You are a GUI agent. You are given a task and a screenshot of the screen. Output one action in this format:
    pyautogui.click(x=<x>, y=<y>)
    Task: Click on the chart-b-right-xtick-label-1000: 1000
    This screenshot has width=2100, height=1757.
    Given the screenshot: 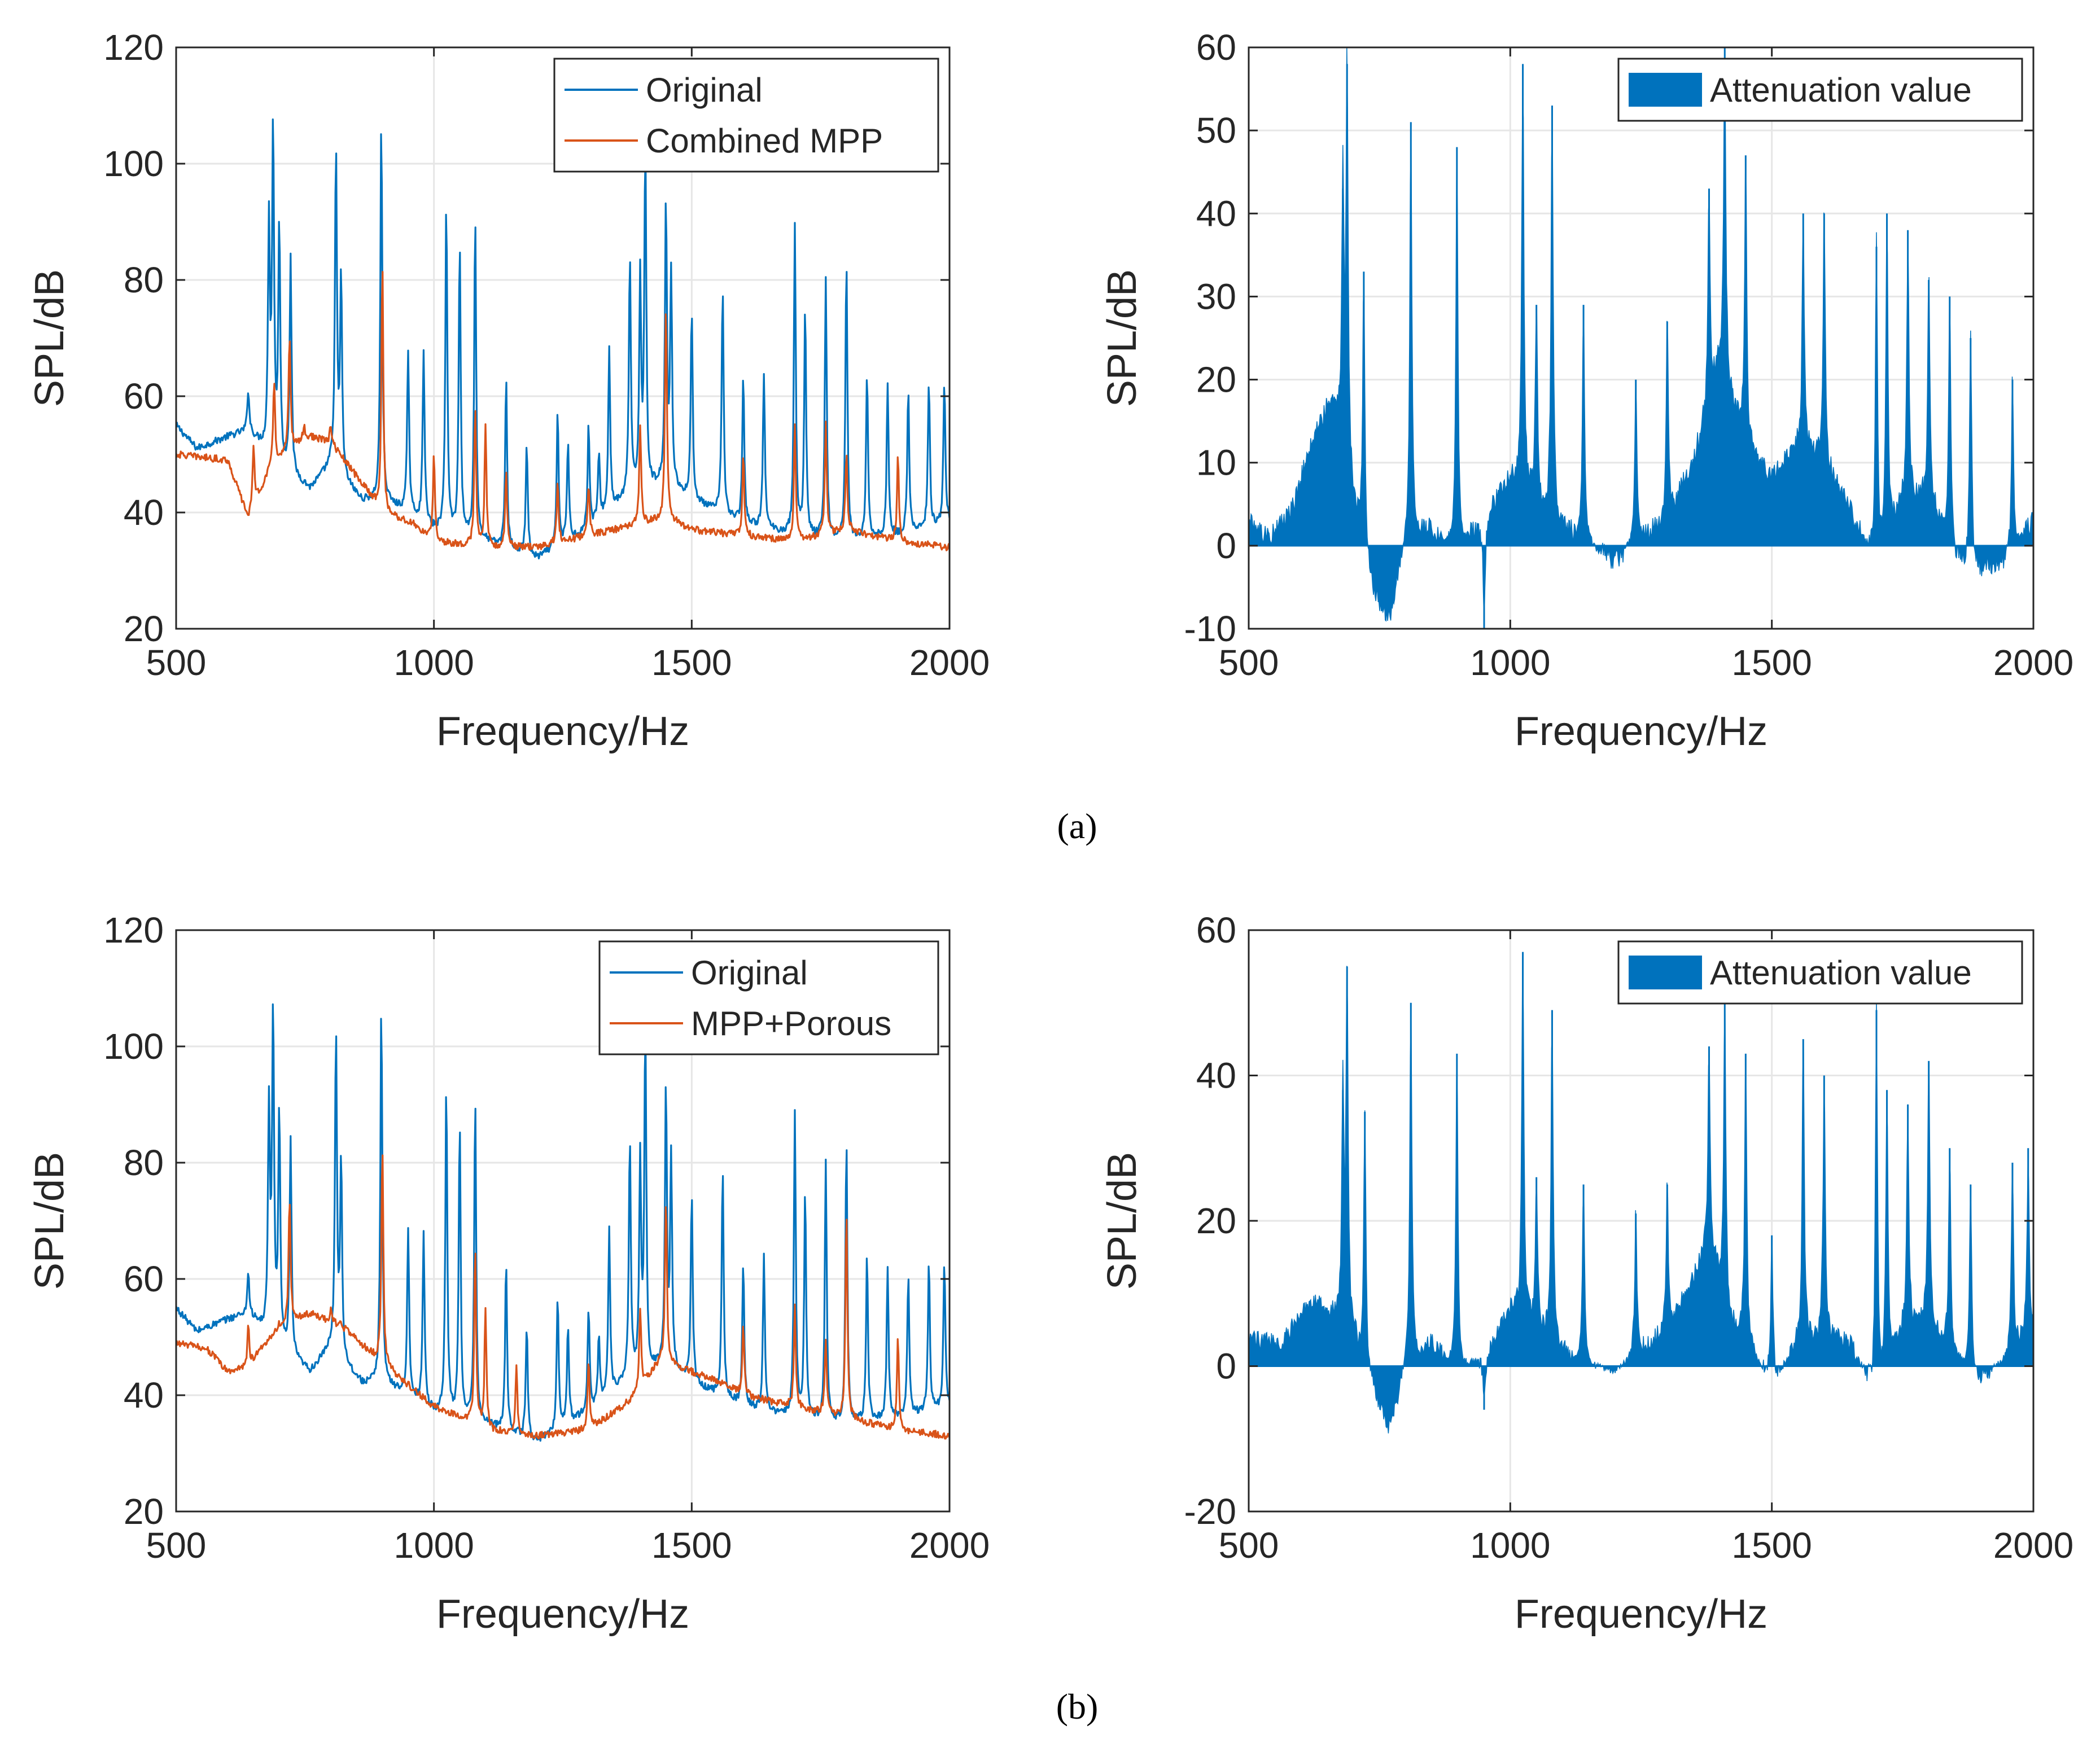 What is the action you would take?
    pyautogui.click(x=1510, y=1545)
    